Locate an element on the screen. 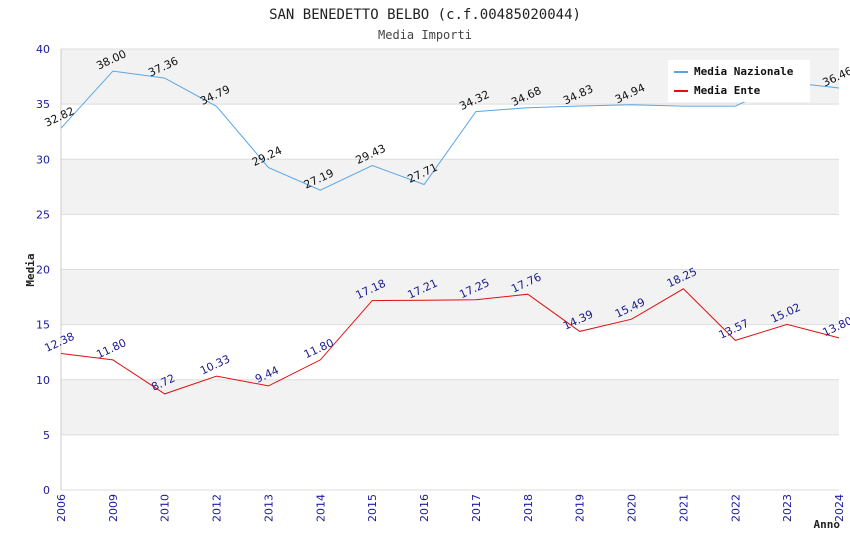 The width and height of the screenshot is (850, 550). x-tick-label: 2012 is located at coordinates (217, 508).